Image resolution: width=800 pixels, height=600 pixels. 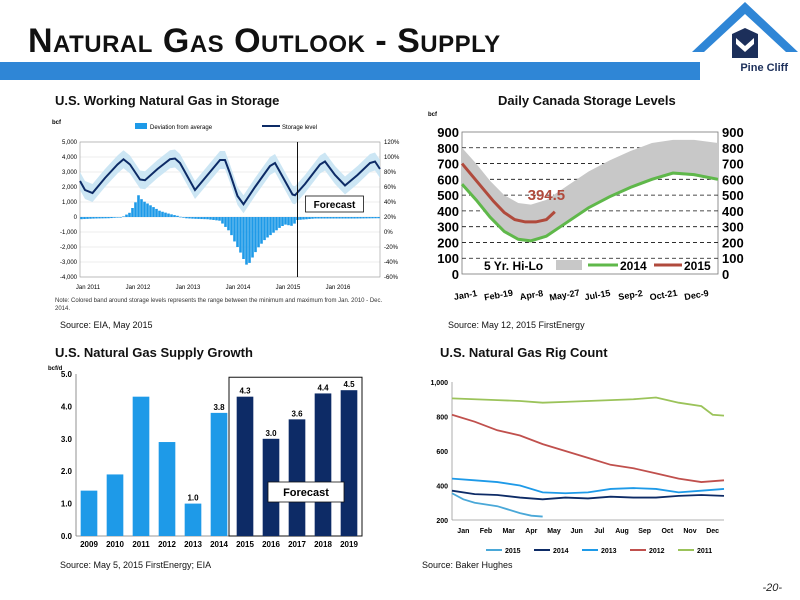 I want to click on y-tick-label: 5.0, so click(x=67, y=374).